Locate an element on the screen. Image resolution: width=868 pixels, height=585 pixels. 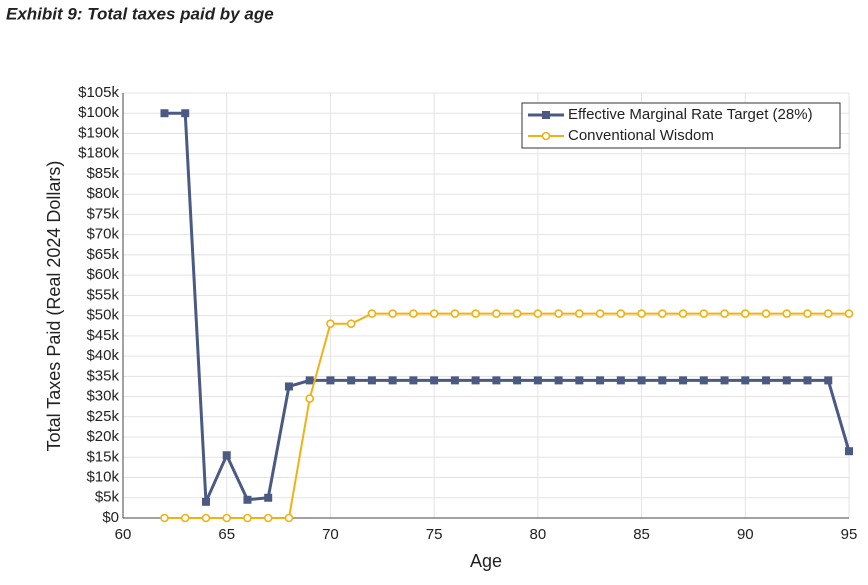
y-tick-label: $35k is located at coordinates (102, 375).